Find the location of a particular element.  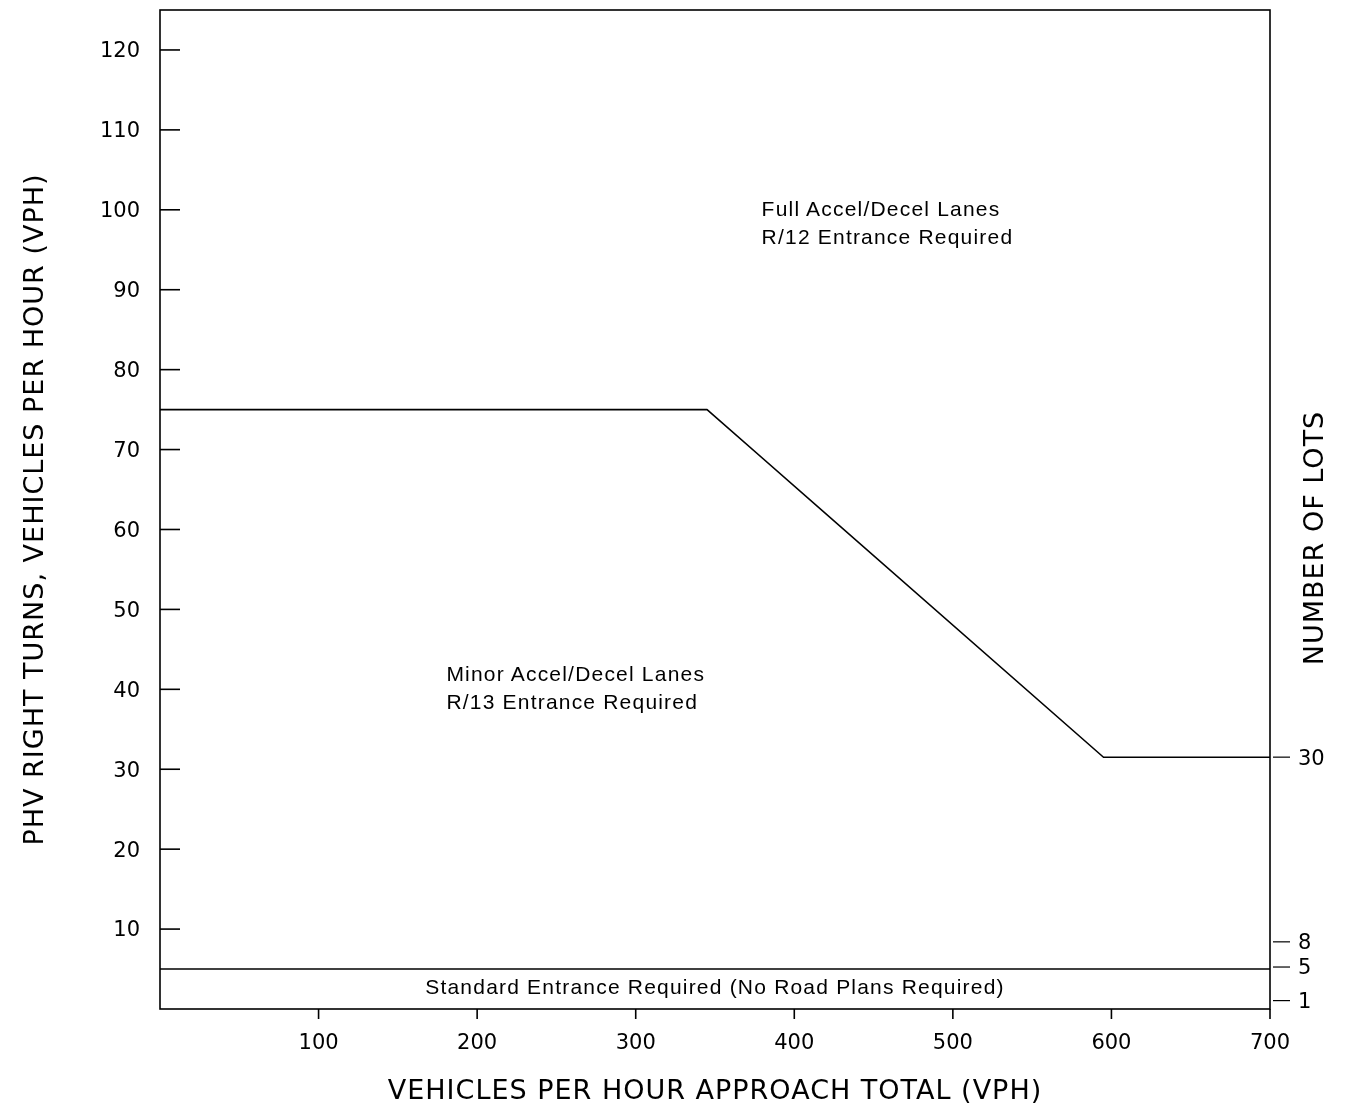

x-tick-label: 700 is located at coordinates (1270, 1042).